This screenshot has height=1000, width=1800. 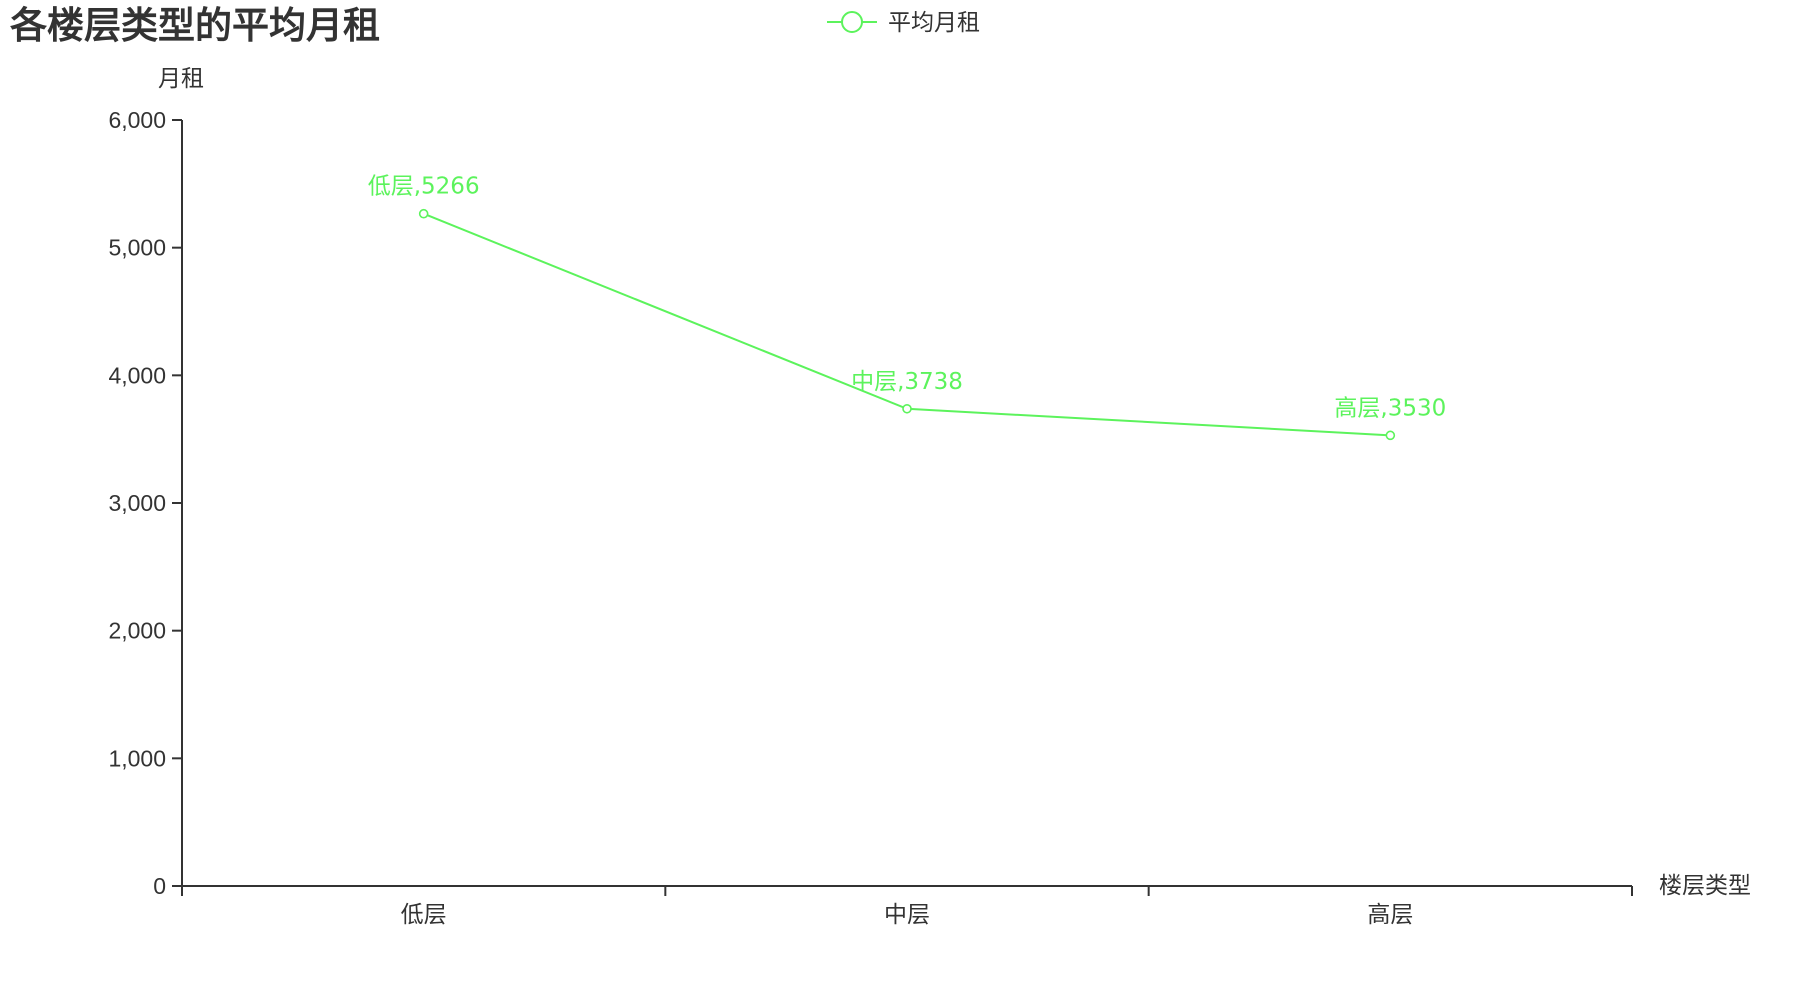 I want to click on x-category-label: 中层, so click(x=907, y=915).